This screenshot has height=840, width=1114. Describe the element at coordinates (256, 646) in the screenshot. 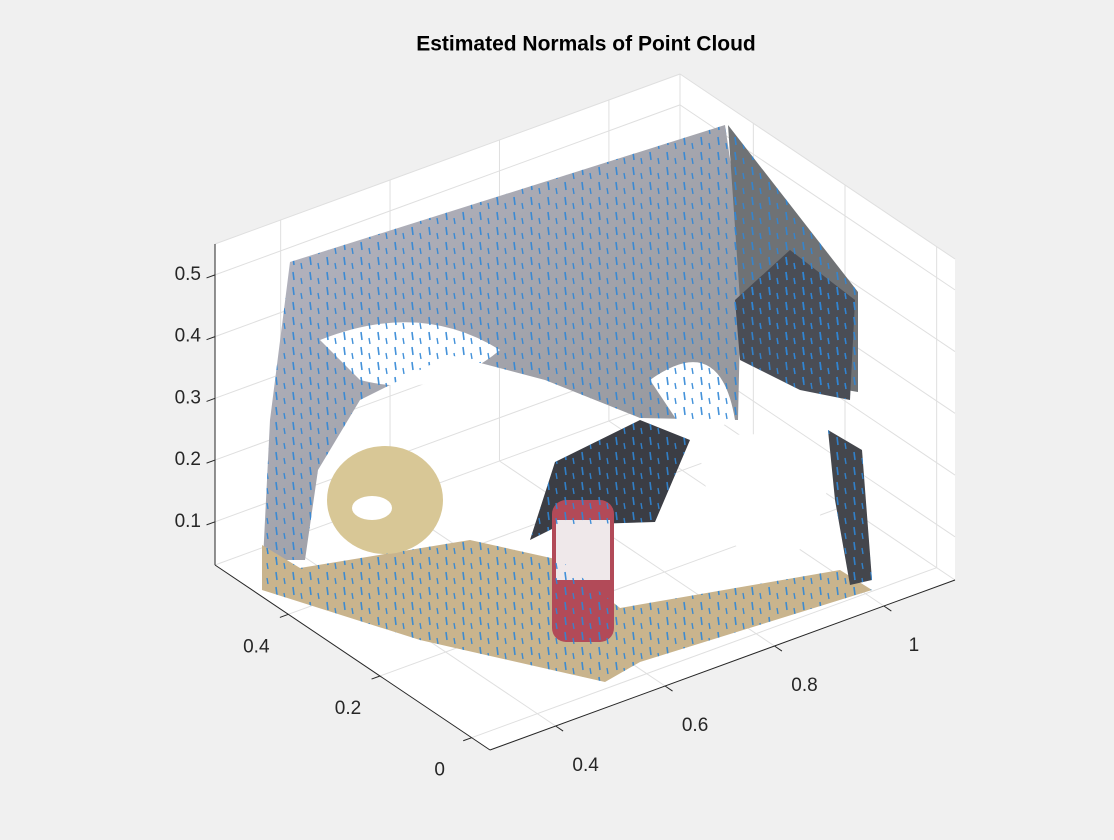

I see `x-tick-label: 0.4` at that location.